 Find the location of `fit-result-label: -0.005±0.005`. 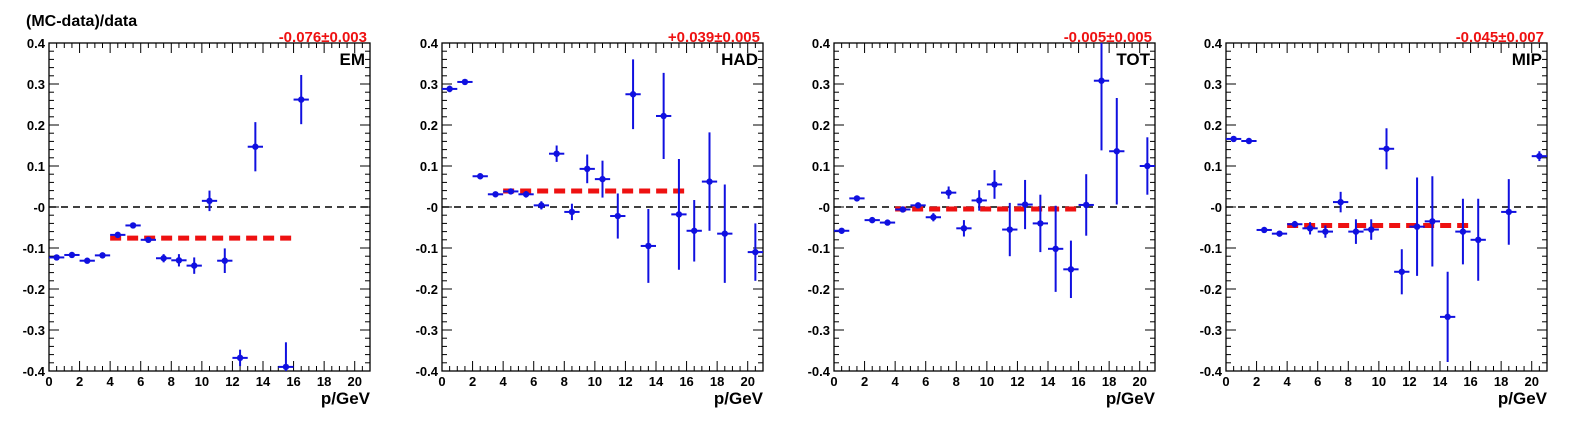

fit-result-label: -0.005±0.005 is located at coordinates (1108, 37).